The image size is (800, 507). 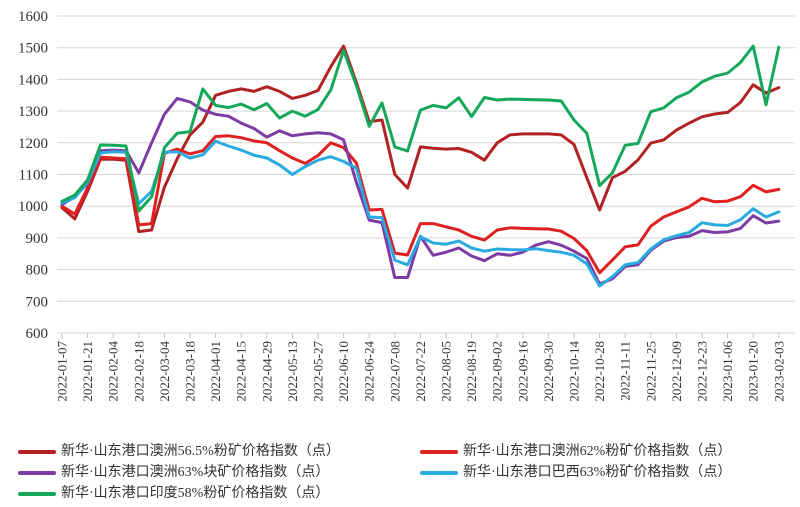 What do you see at coordinates (164, 371) in the screenshot?
I see `x-axis-tick-label: 2022-03-04` at bounding box center [164, 371].